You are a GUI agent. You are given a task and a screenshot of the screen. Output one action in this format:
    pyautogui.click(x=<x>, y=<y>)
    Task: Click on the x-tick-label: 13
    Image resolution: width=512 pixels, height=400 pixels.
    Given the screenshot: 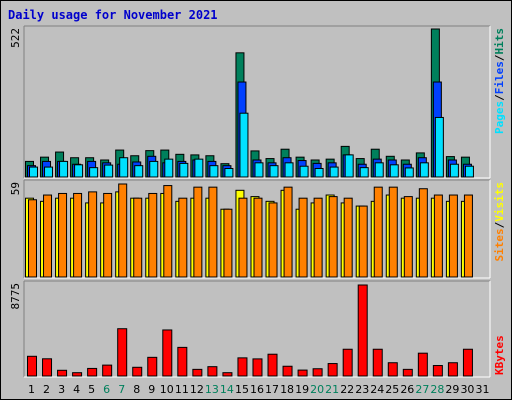 What is the action you would take?
    pyautogui.click(x=212, y=389)
    